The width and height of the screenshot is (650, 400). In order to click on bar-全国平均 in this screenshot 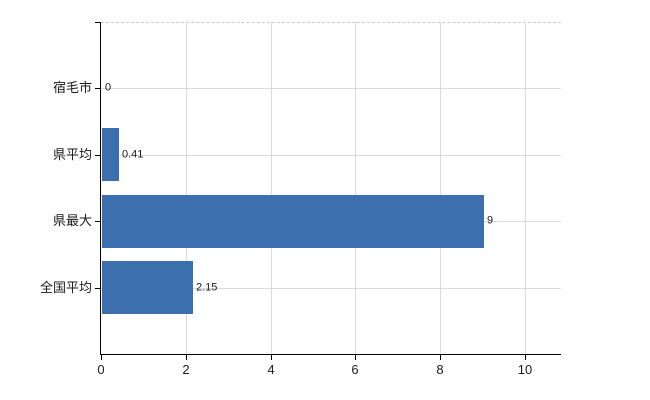, I will do `click(147, 287)`.